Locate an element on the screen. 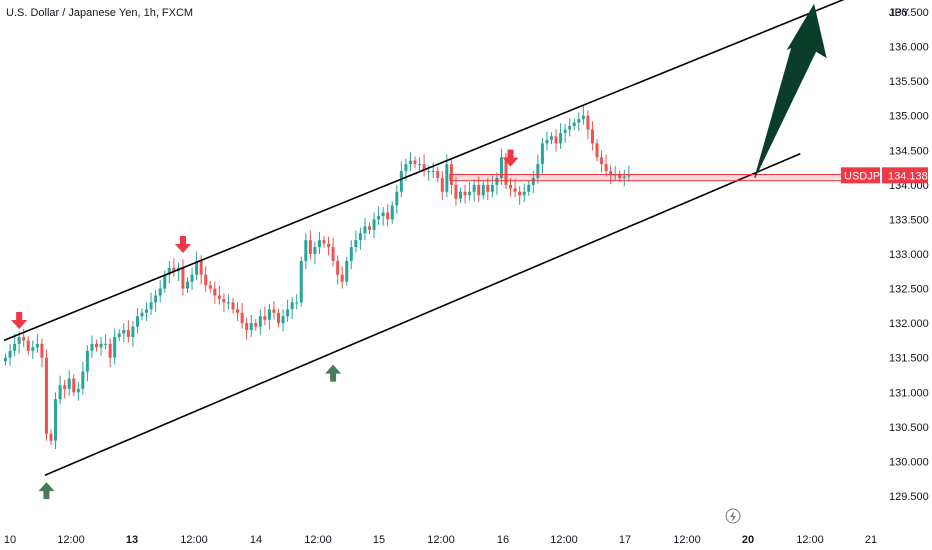 The height and width of the screenshot is (550, 932). chart-title: U.S. Dollar / Japanese Yen, 1h, FXCM is located at coordinates (100, 13).